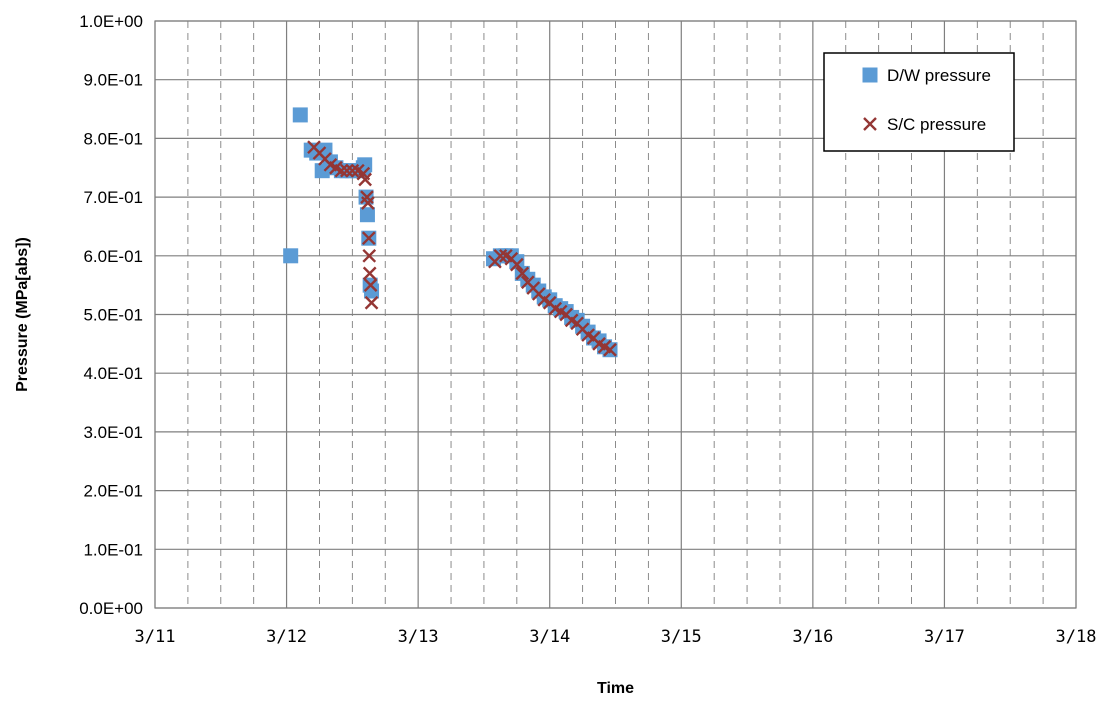 The height and width of the screenshot is (702, 1106). Describe the element at coordinates (936, 124) in the screenshot. I see `legend-label: S/C pressure` at that location.